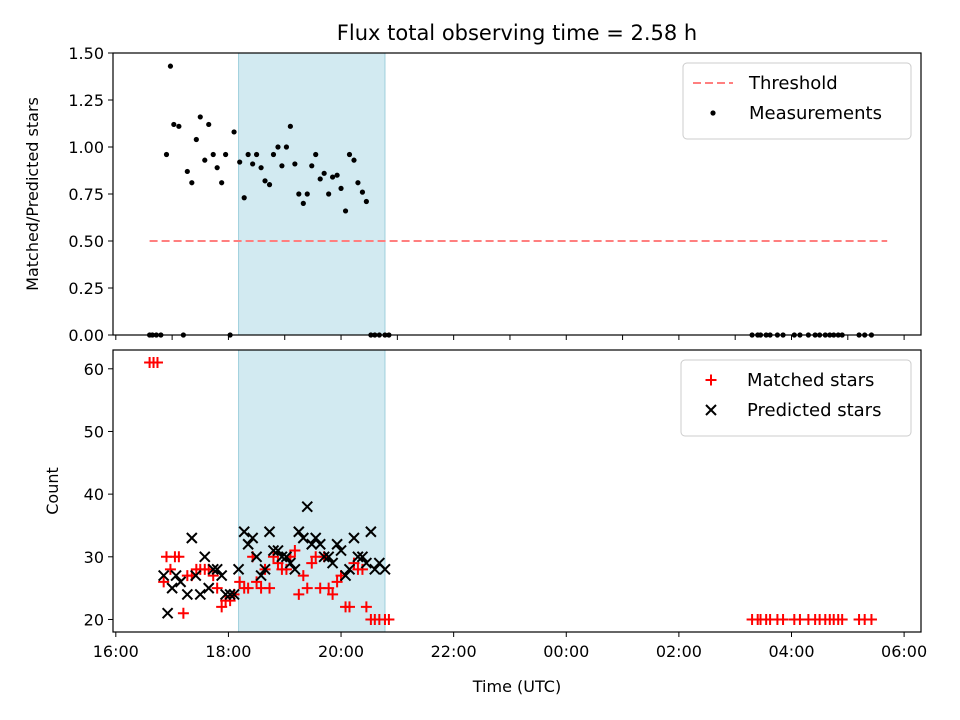  Describe the element at coordinates (86, 288) in the screenshot. I see `y-tick-label: 0.25` at that location.